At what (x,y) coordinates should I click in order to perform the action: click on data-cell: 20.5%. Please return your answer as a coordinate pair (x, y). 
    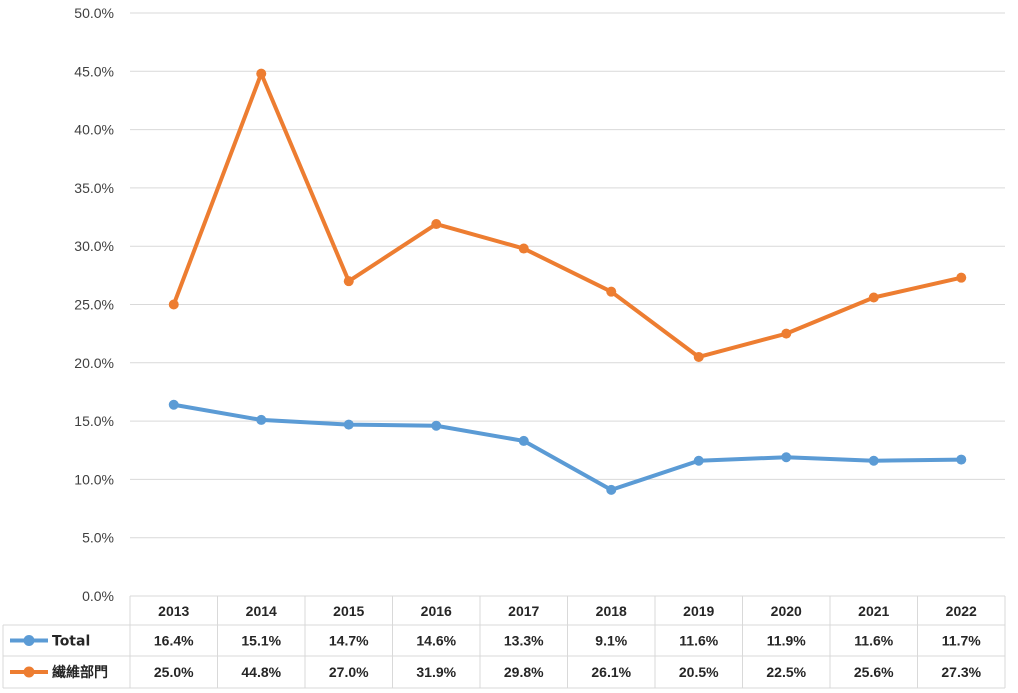
    Looking at the image, I should click on (699, 672).